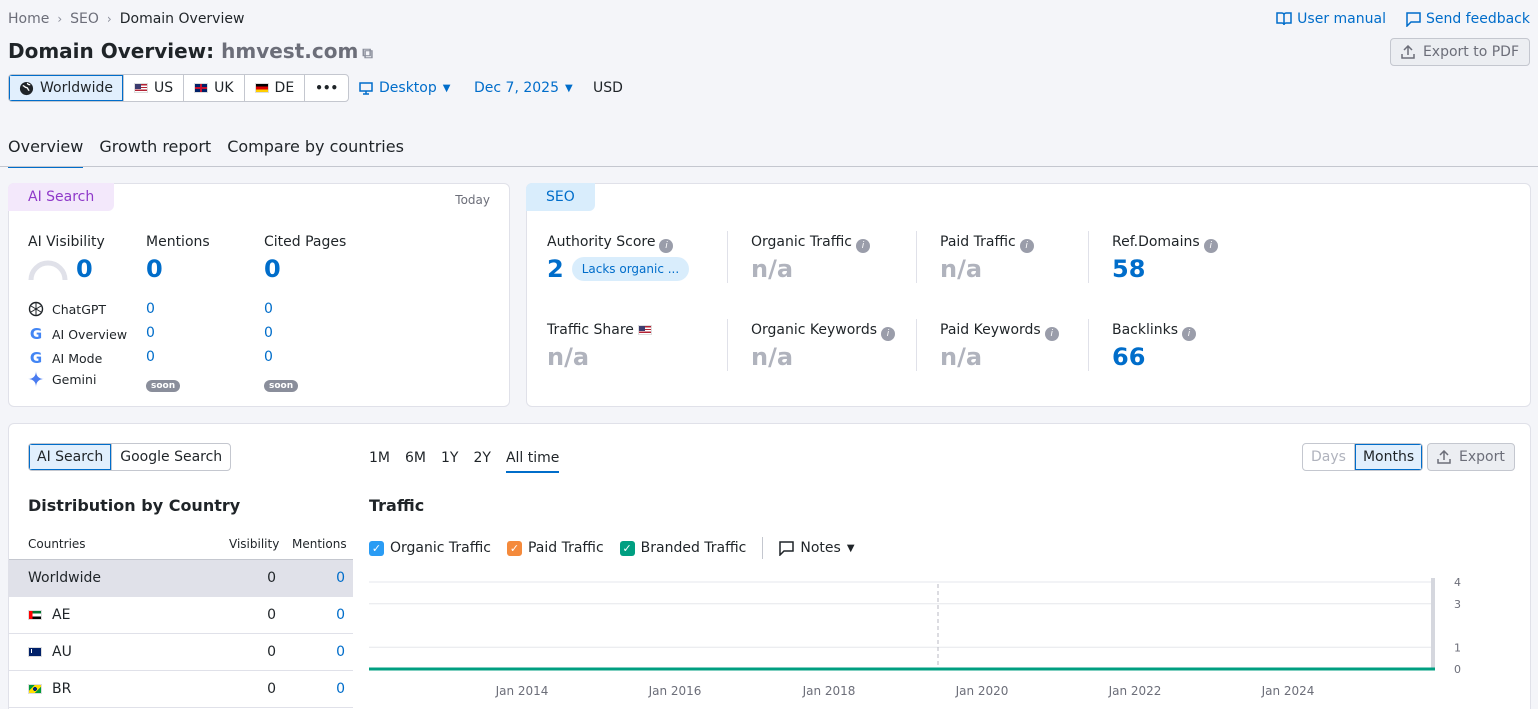  Describe the element at coordinates (415, 458) in the screenshot. I see `range-6m: 6M` at that location.